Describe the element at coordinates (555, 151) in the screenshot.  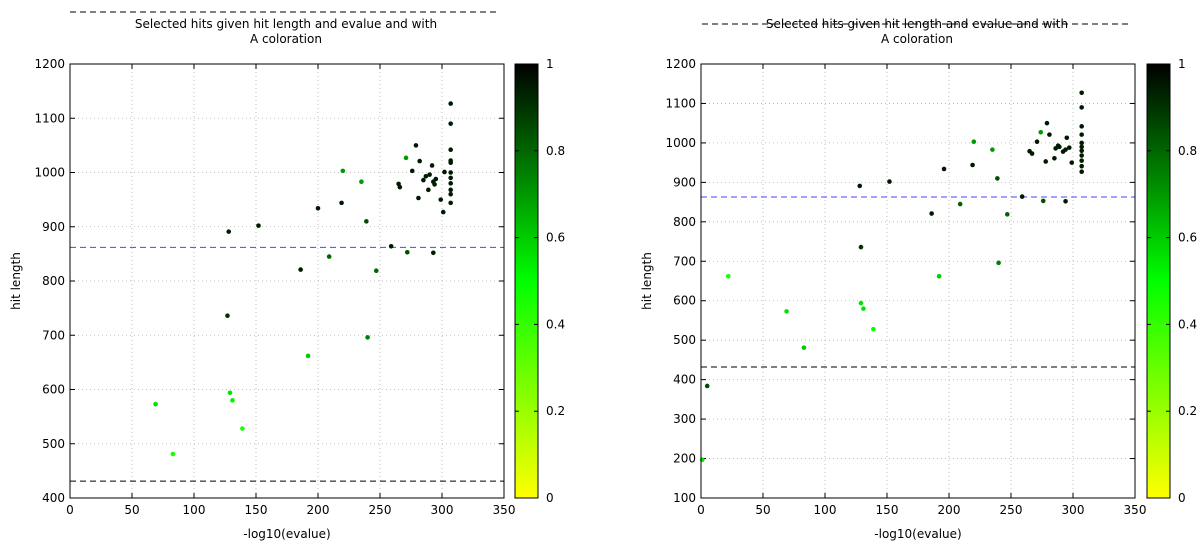
I see `colorbar-tick-label: 0.8` at that location.